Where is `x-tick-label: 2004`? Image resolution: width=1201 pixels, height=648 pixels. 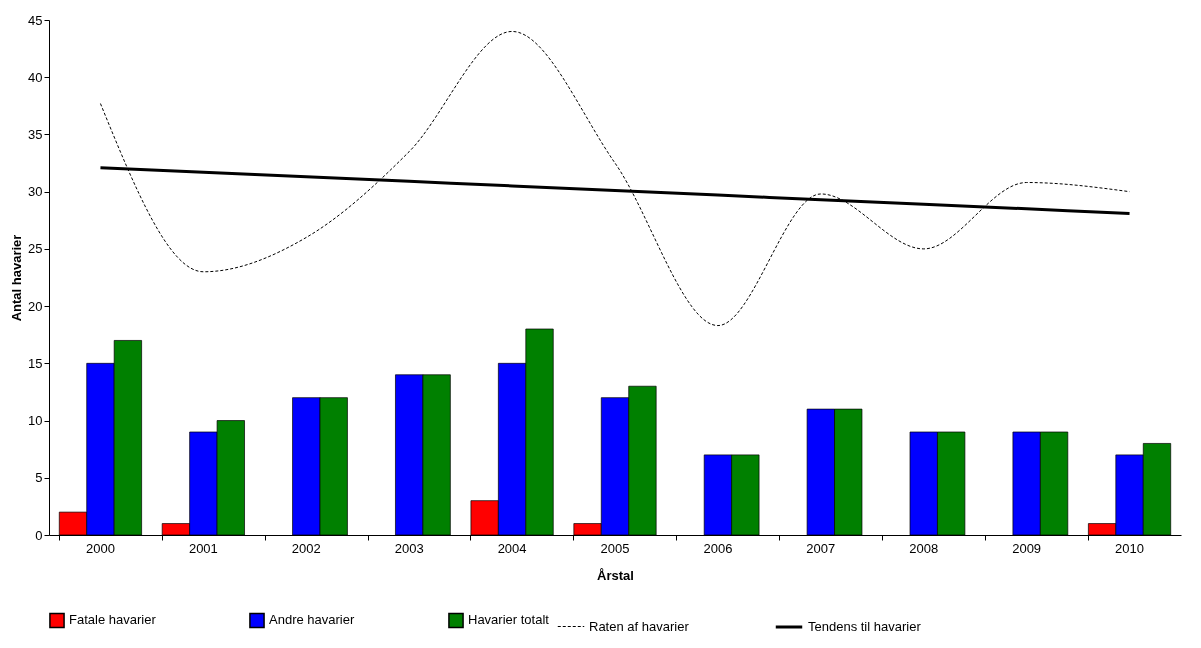
x-tick-label: 2004 is located at coordinates (512, 548).